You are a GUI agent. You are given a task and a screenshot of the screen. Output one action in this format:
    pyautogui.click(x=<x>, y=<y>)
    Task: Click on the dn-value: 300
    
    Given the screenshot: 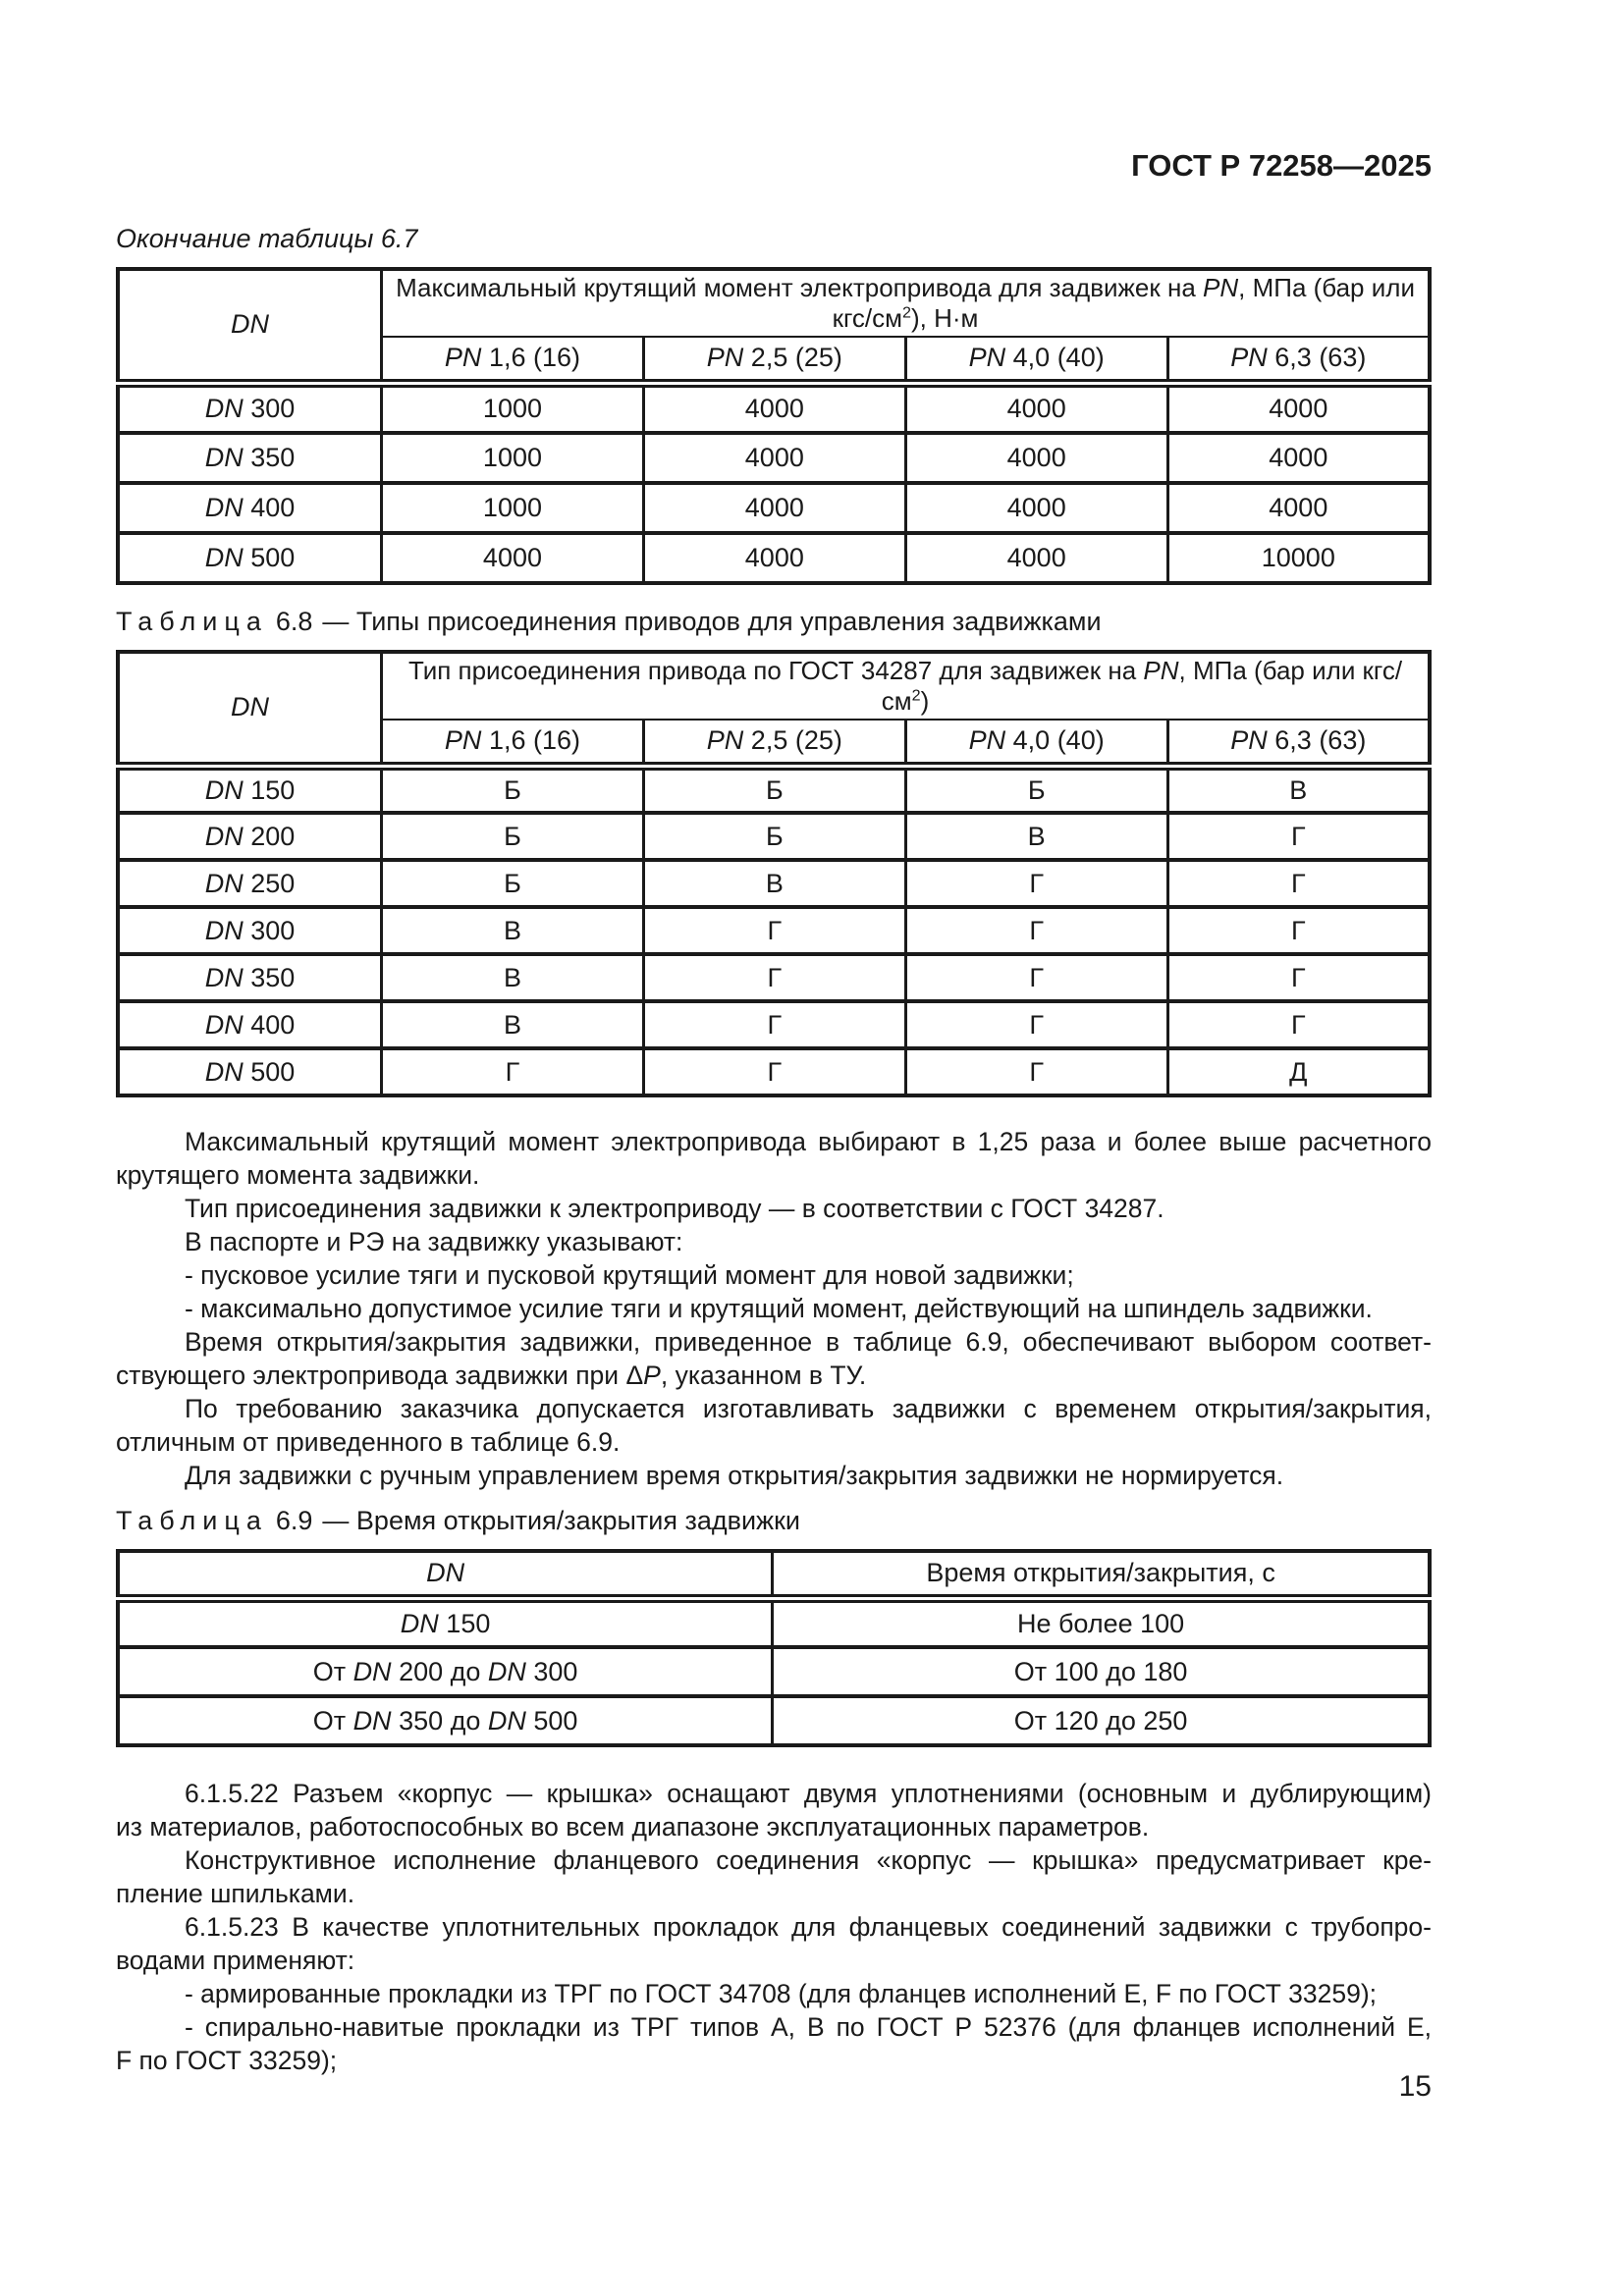 What is the action you would take?
    pyautogui.click(x=273, y=409)
    